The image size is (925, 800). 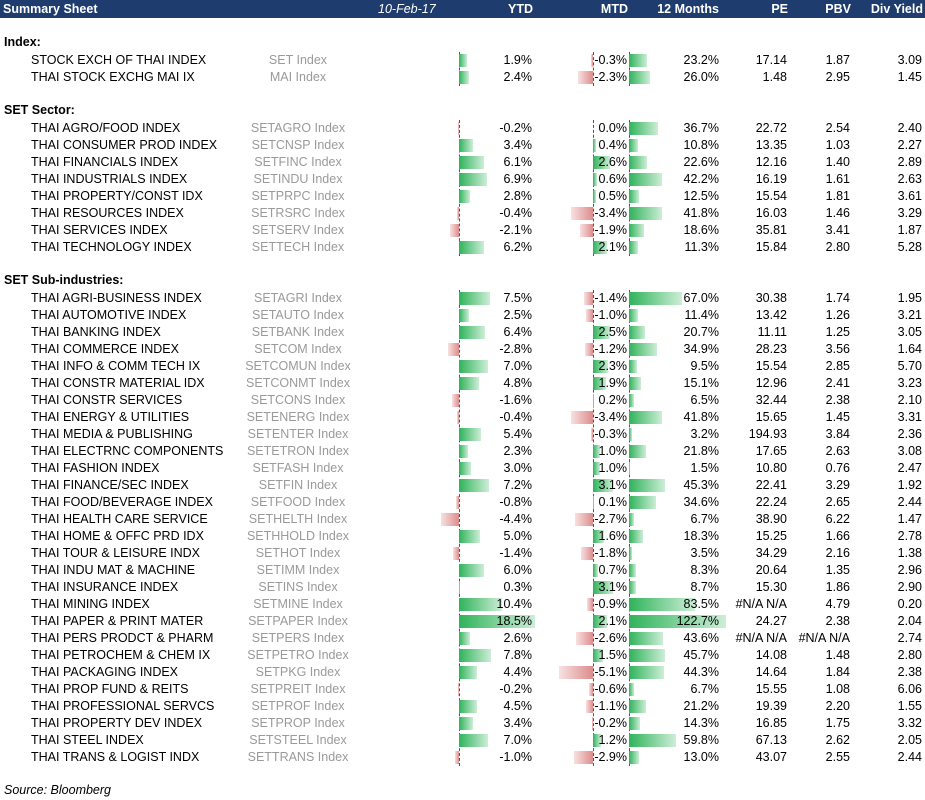 I want to click on ytd-value: 6.2%, so click(x=518, y=247).